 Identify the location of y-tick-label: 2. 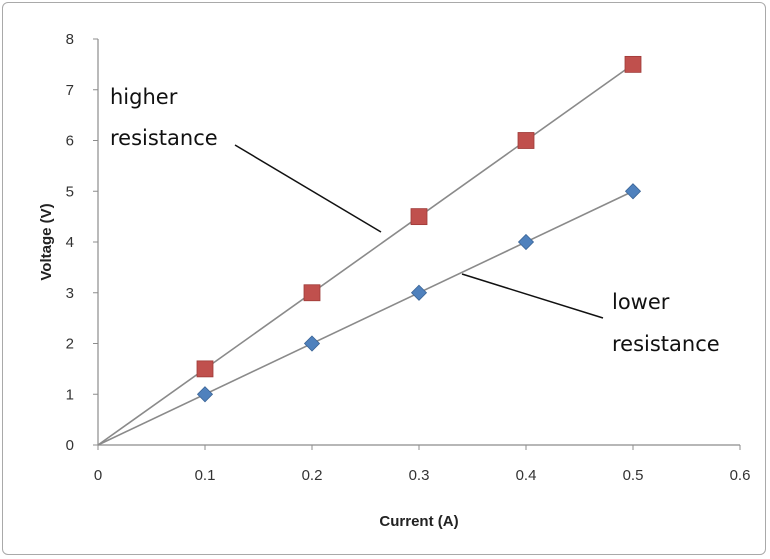
(70, 344).